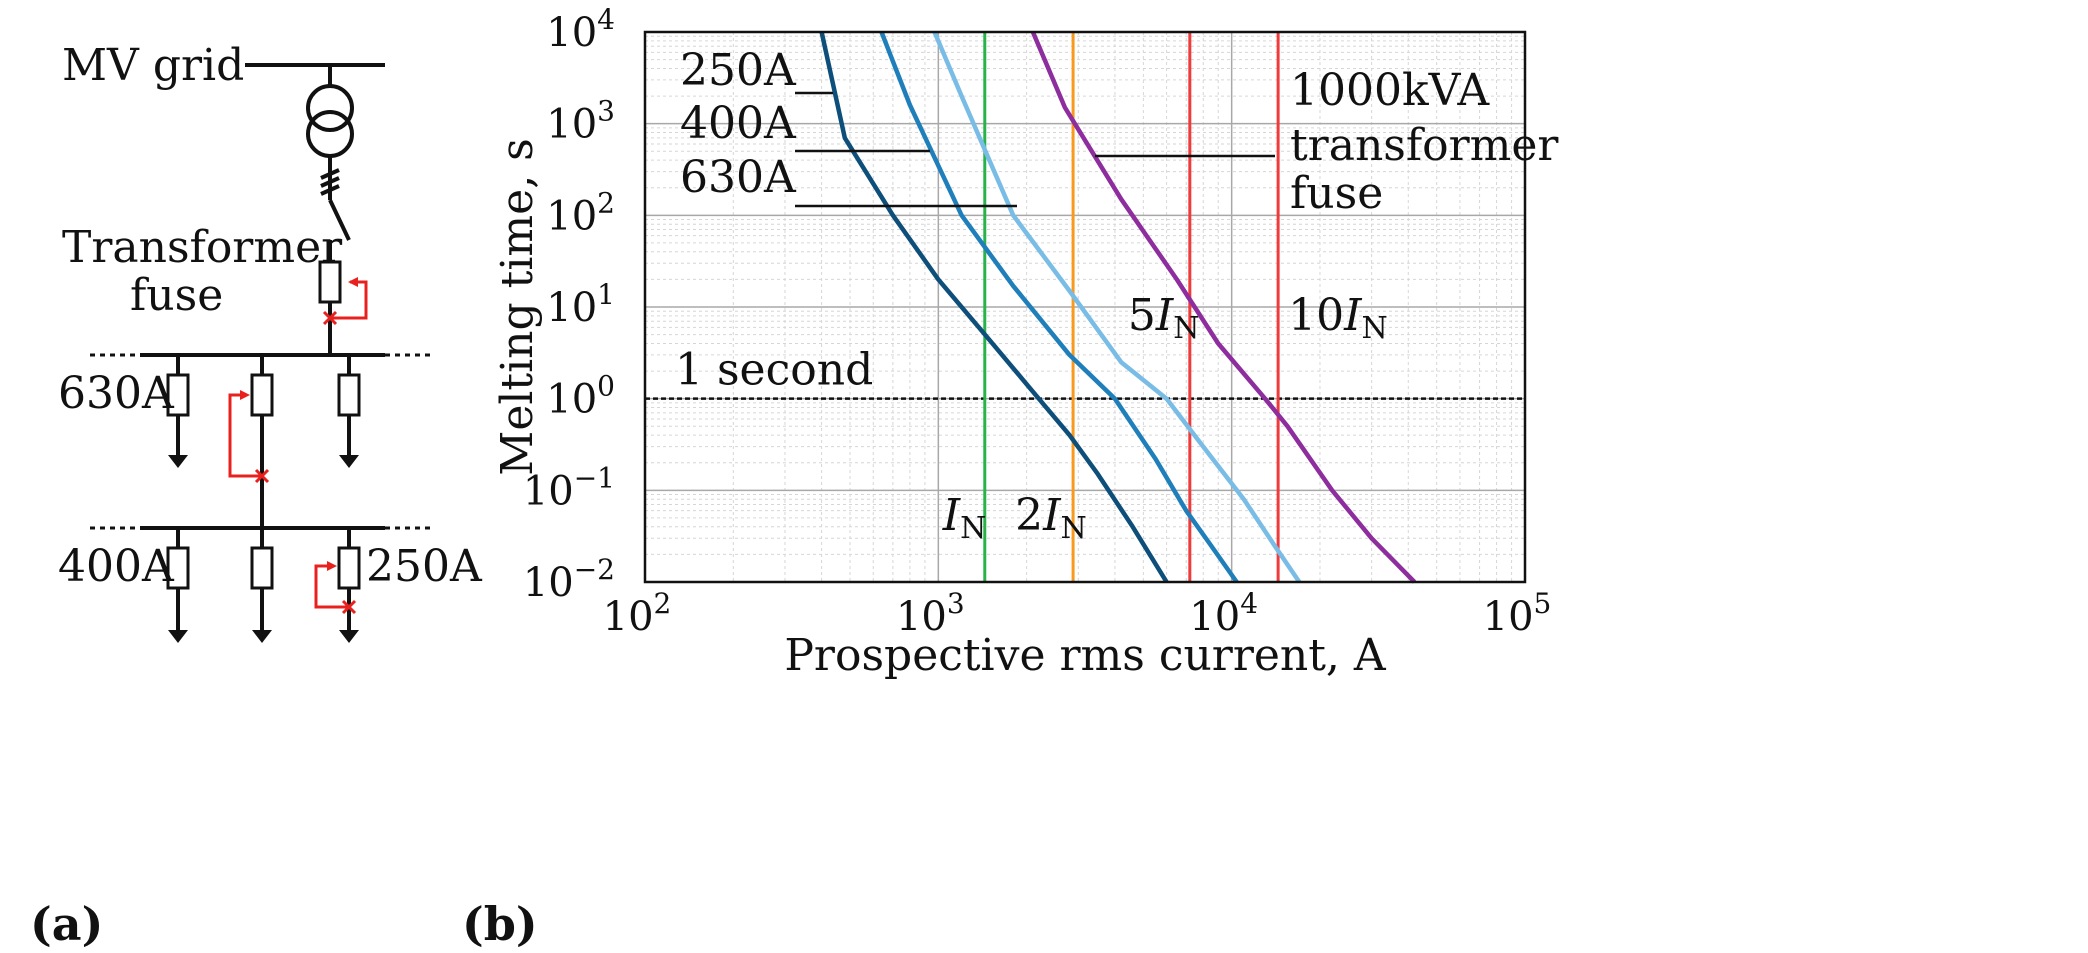  I want to click on y-tick-label: 10¹, so click(580, 304).